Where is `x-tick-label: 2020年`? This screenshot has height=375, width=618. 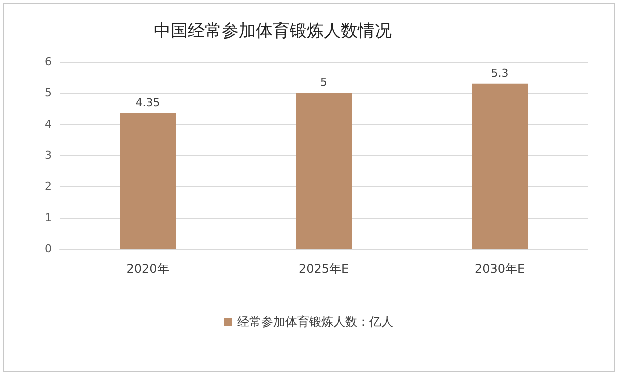
x-tick-label: 2020年 is located at coordinates (148, 269).